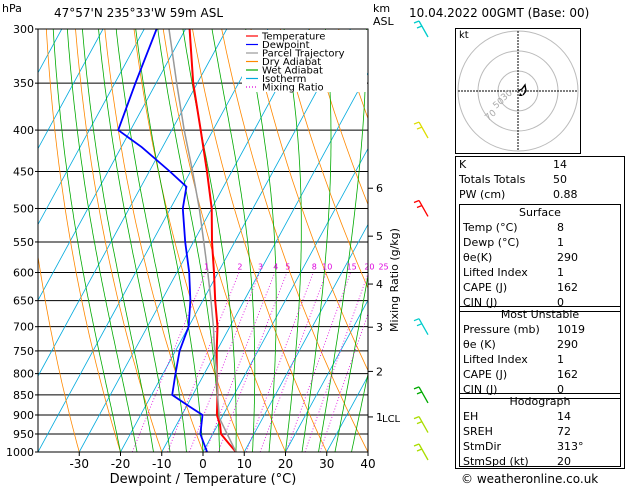 The width and height of the screenshot is (629, 486). What do you see at coordinates (286, 45) in the screenshot?
I see `legend-label: Dewpoint` at bounding box center [286, 45].